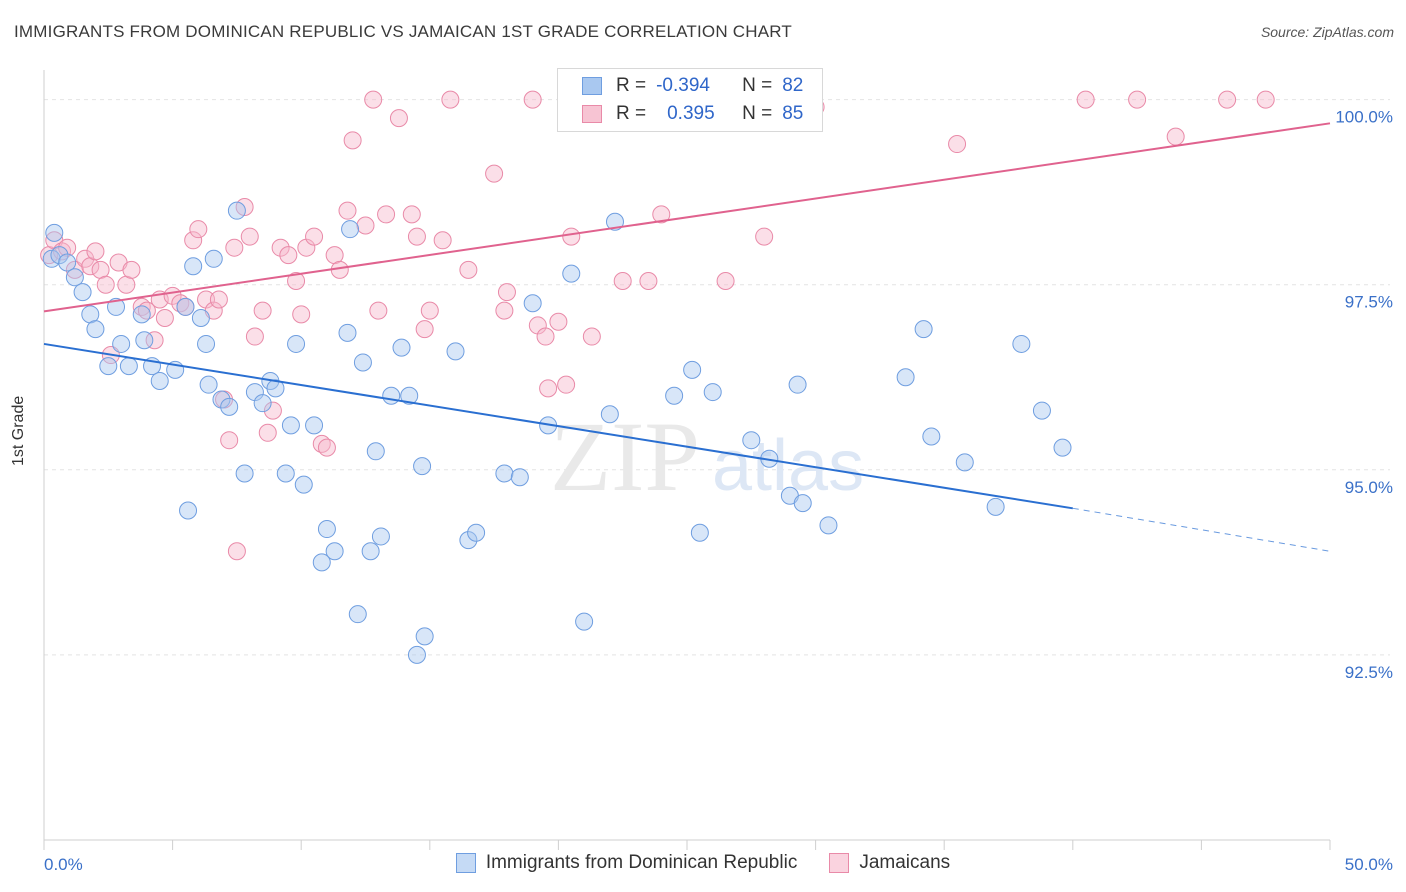 This screenshot has width=1406, height=892. I want to click on legend-row-jamaicans: R = 0.395 N = 85, so click(692, 114).